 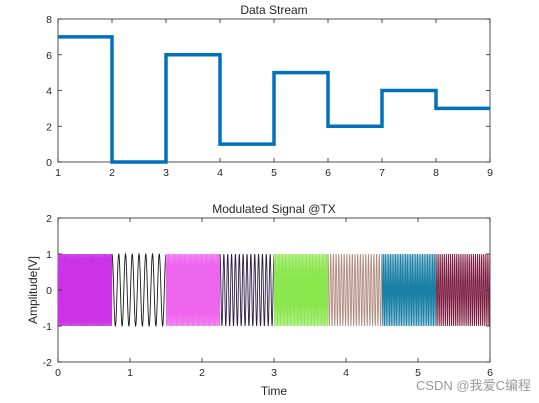 What do you see at coordinates (49, 163) in the screenshot?
I see `data-stream-ytick-label: 0` at bounding box center [49, 163].